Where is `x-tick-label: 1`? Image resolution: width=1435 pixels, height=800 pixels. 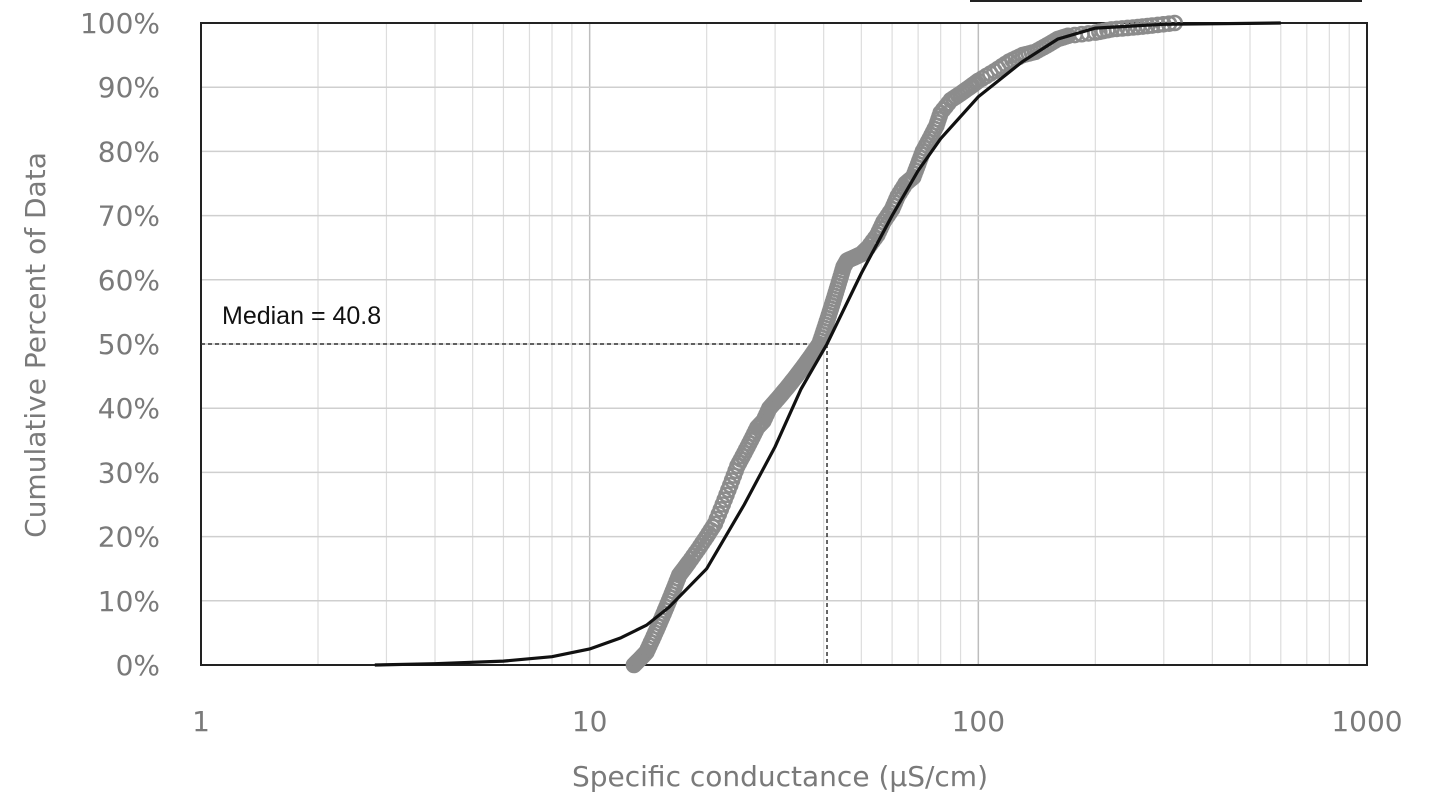 x-tick-label: 1 is located at coordinates (201, 721).